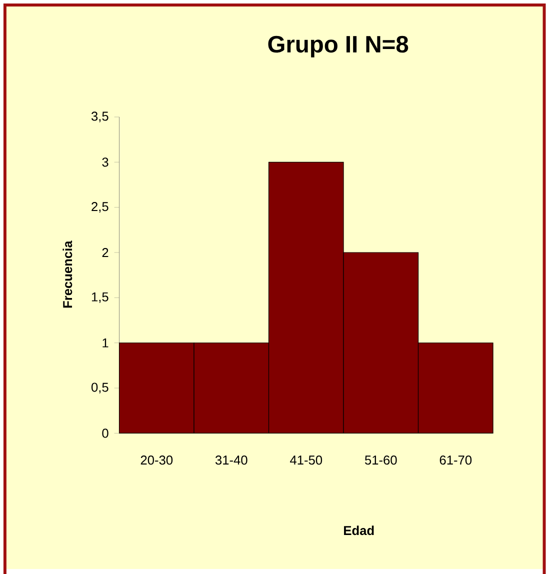  I want to click on y-tick-label: 1,5, so click(100, 297).